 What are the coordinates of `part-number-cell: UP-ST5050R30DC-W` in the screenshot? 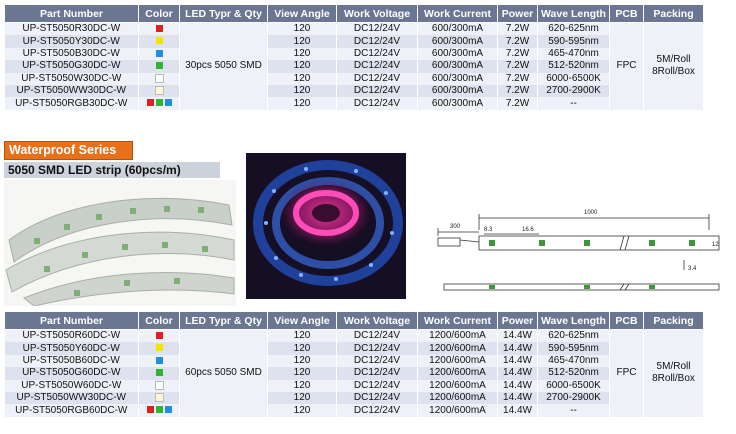 It's located at (71, 29).